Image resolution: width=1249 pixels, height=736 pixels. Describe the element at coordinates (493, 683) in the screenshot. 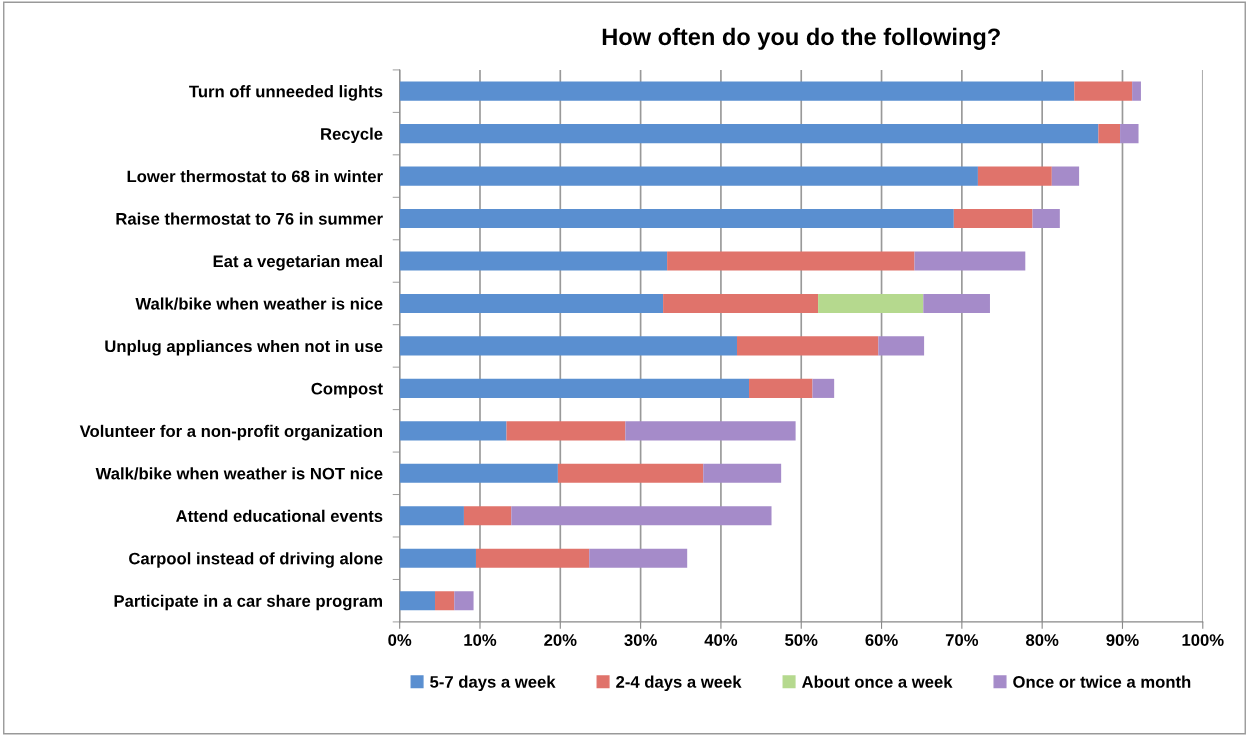

I see `legend-label: 5-7 days a week` at that location.